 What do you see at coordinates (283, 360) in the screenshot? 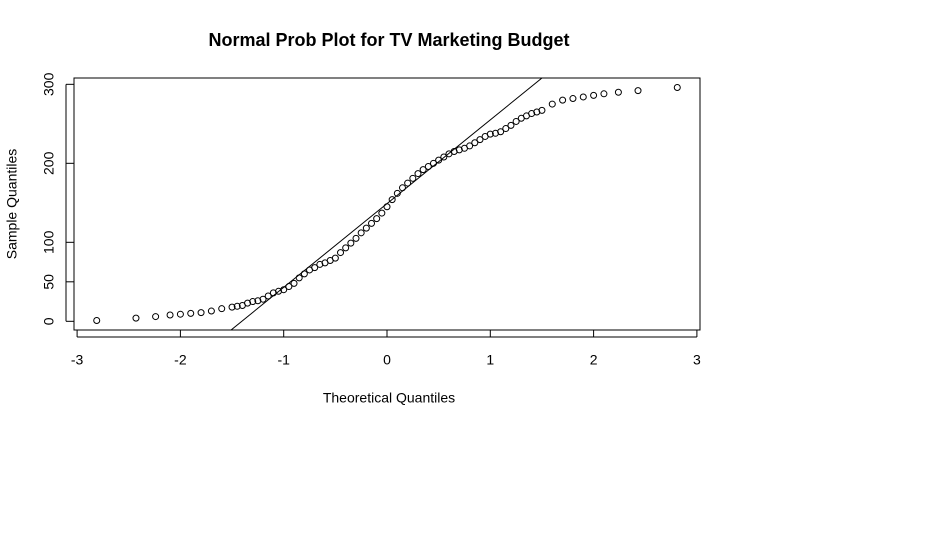
I see `x-tick-label: -1` at bounding box center [283, 360].